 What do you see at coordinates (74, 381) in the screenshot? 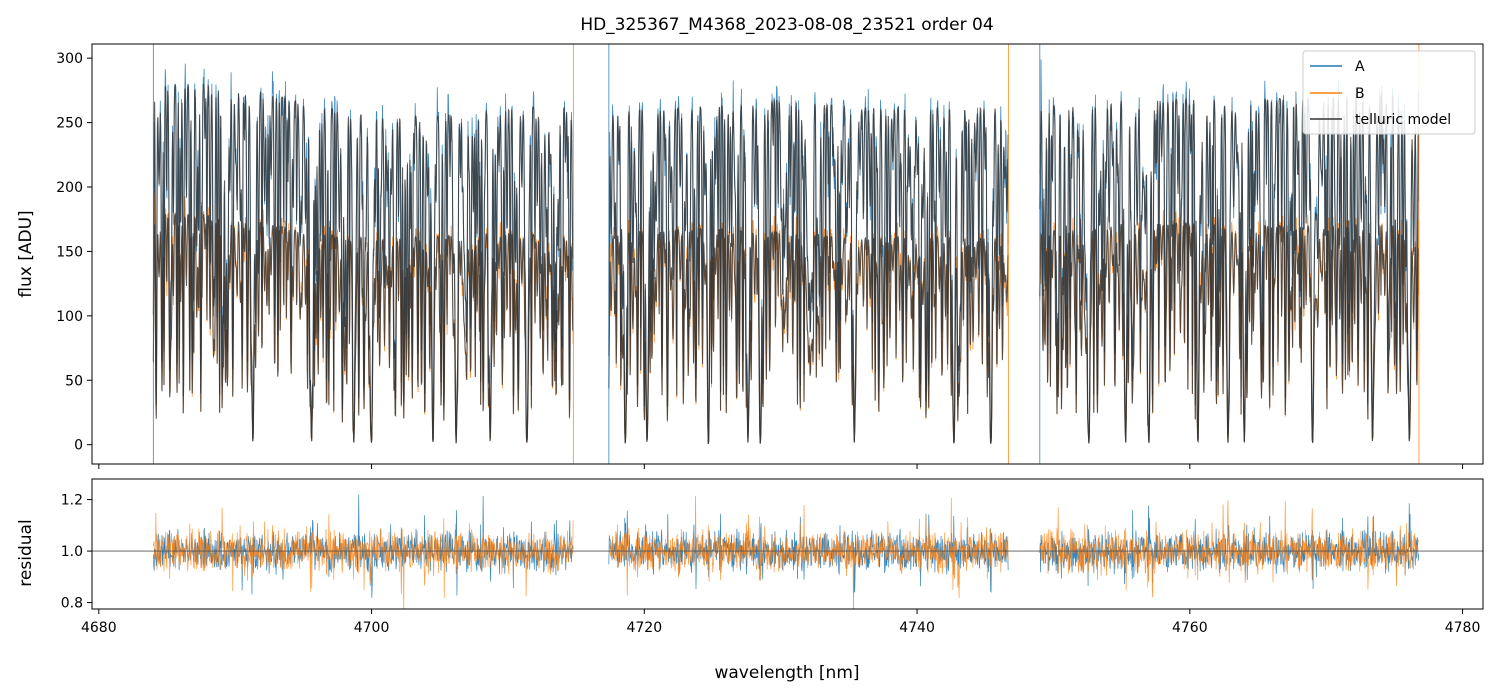
I see `flux-y-tick-label: 50` at bounding box center [74, 381].